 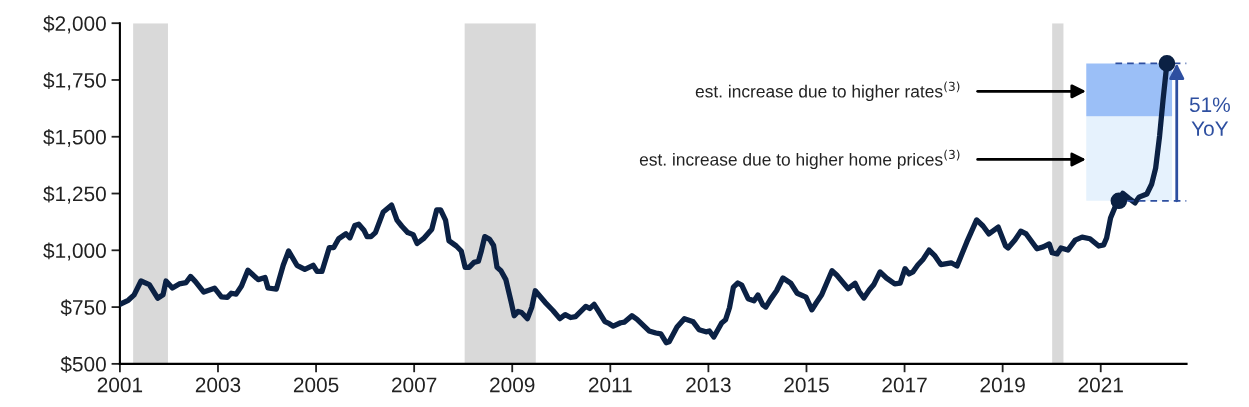 I want to click on annotation: est. increase due to higher home prices$^{(3)}$, so click(x=799, y=159).